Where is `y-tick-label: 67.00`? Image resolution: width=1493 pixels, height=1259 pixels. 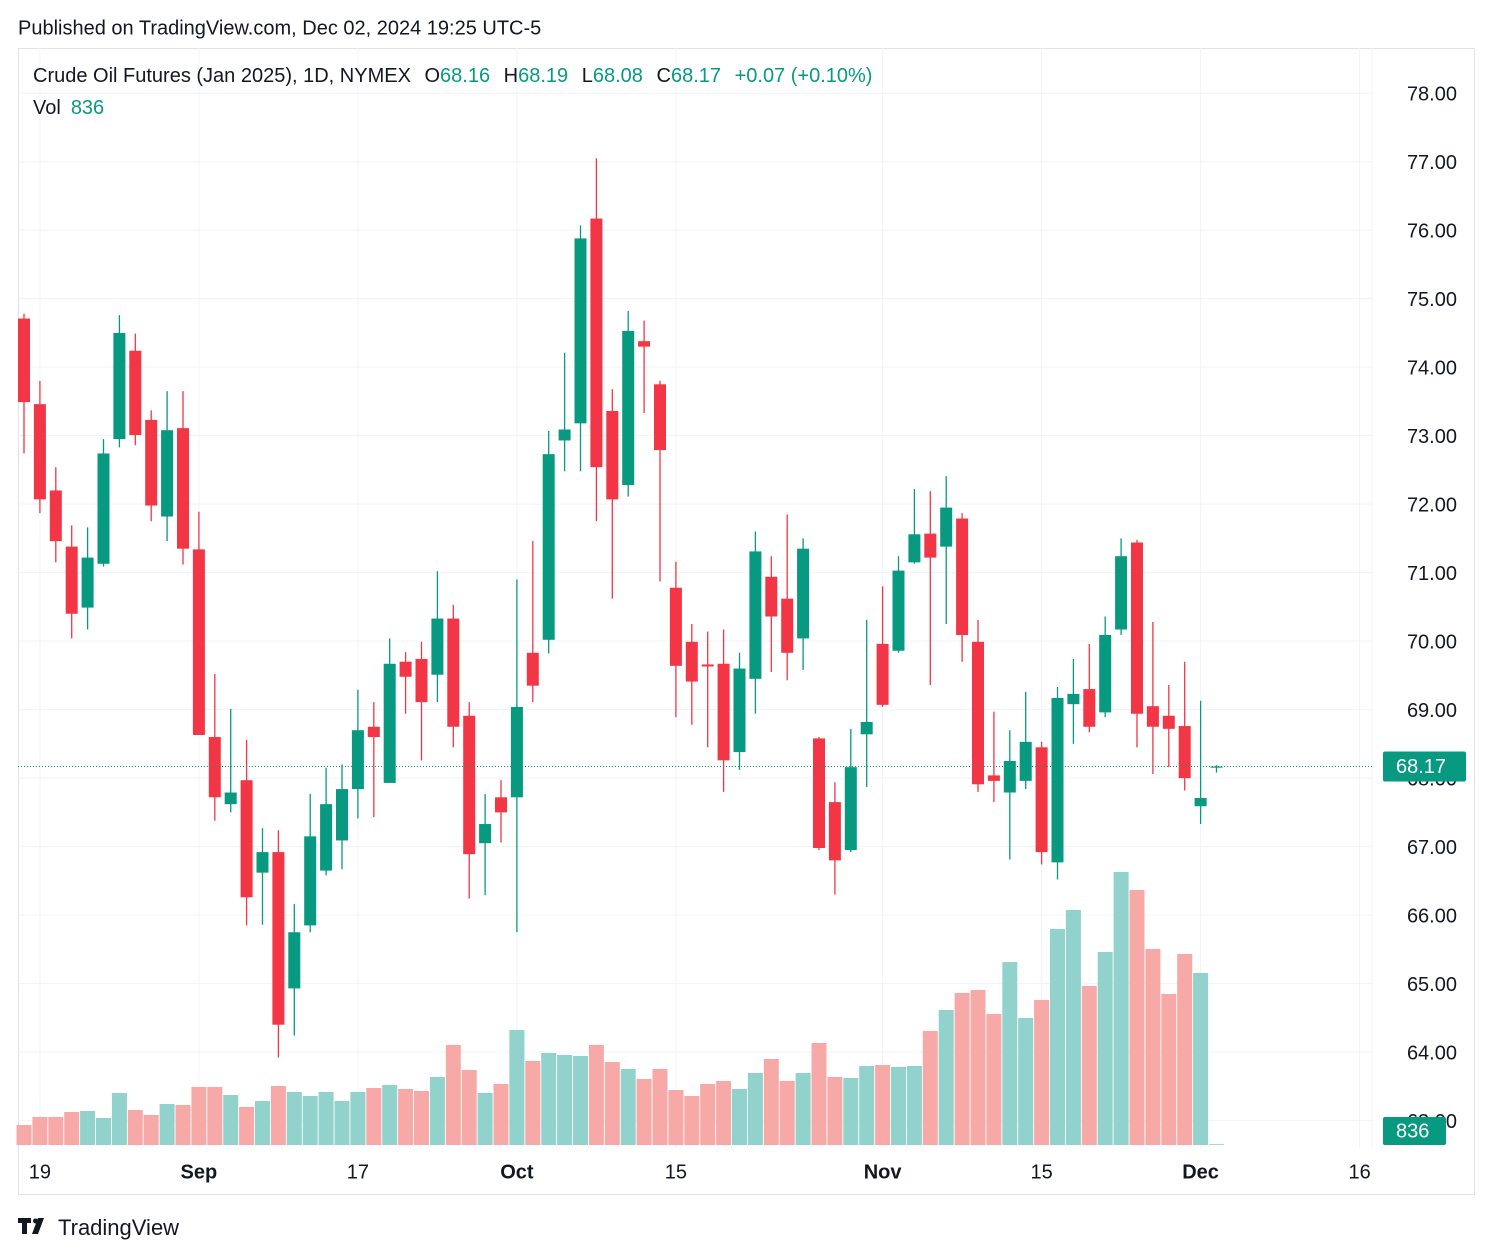
y-tick-label: 67.00 is located at coordinates (1432, 848).